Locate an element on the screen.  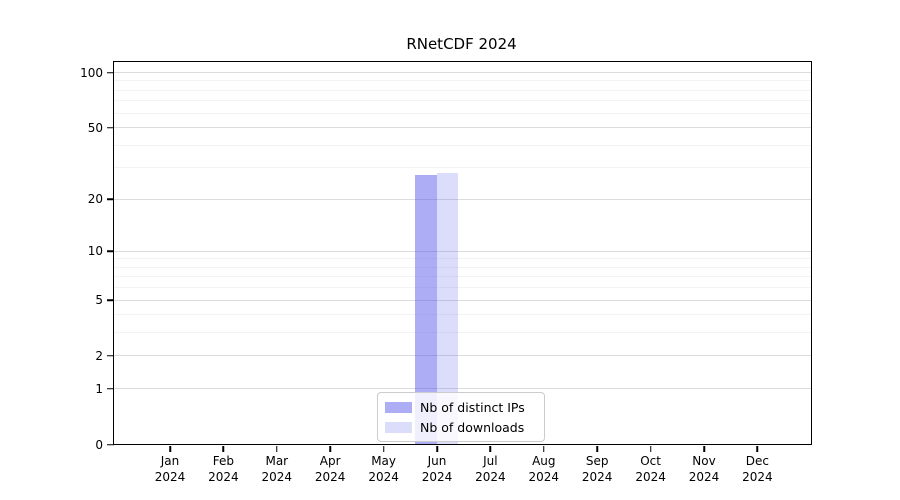
legend-swatch-distinct-ips-icon is located at coordinates (398, 407).